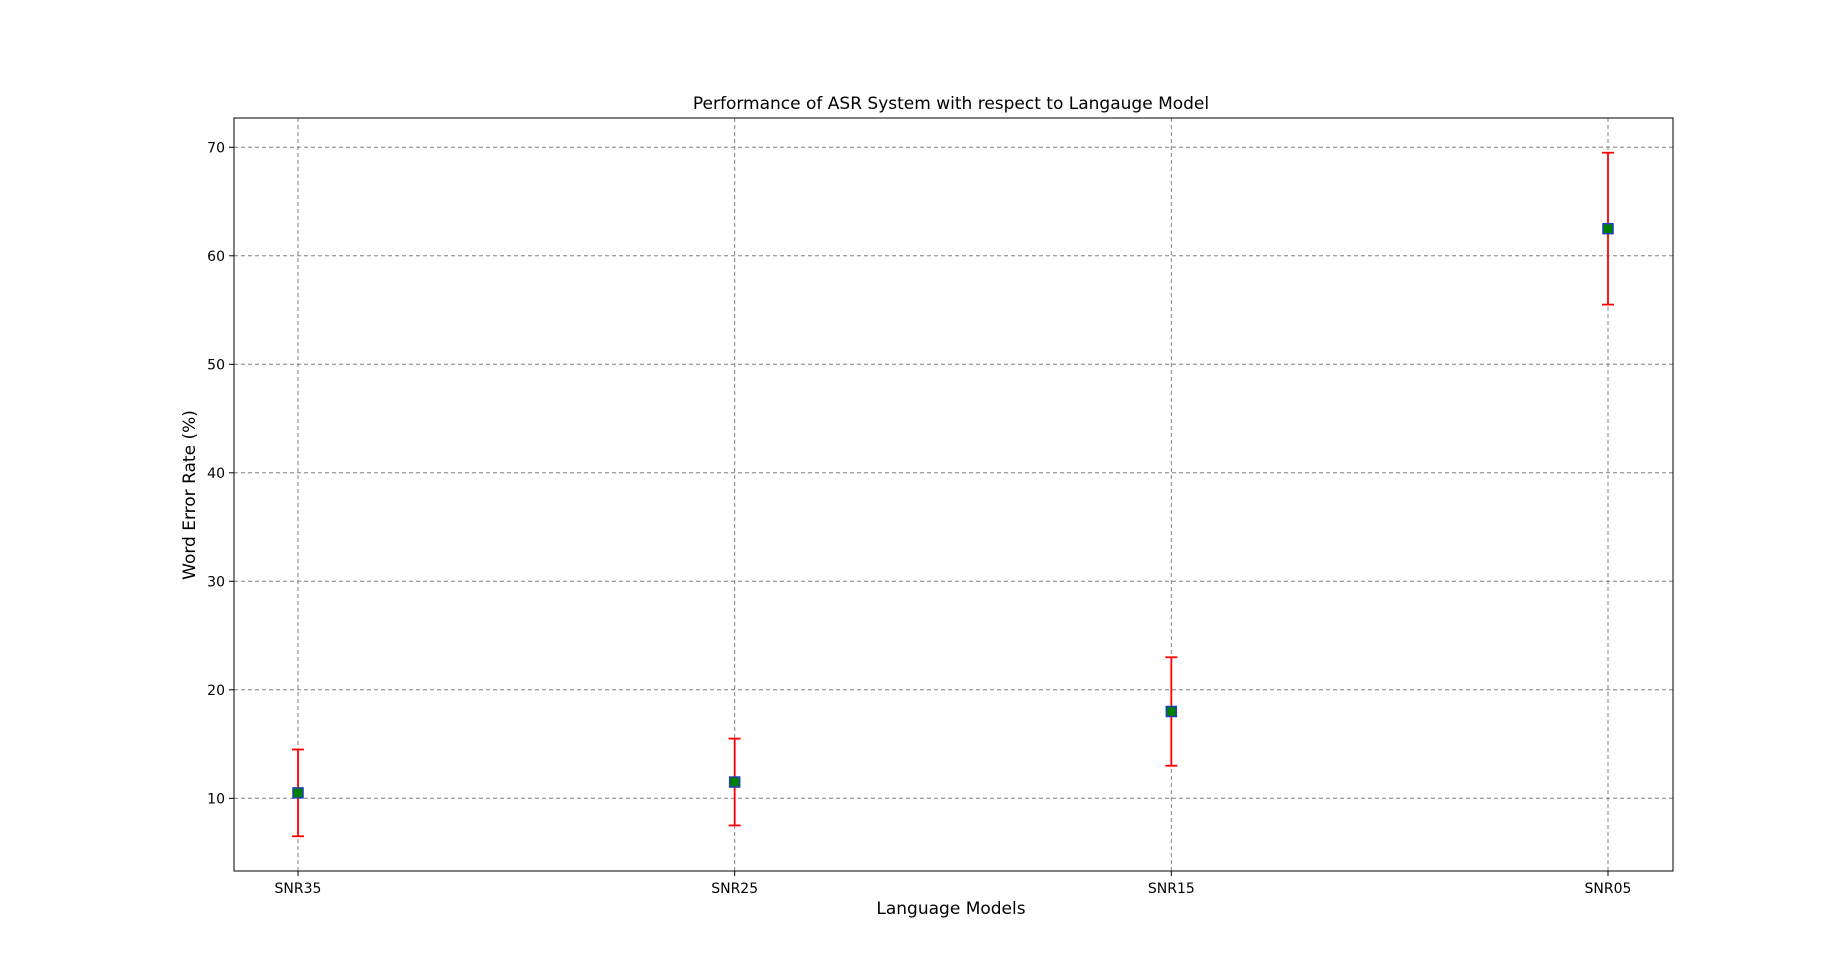 The width and height of the screenshot is (1848, 978). Describe the element at coordinates (950, 909) in the screenshot. I see `x-axis-label: Language Models` at that location.